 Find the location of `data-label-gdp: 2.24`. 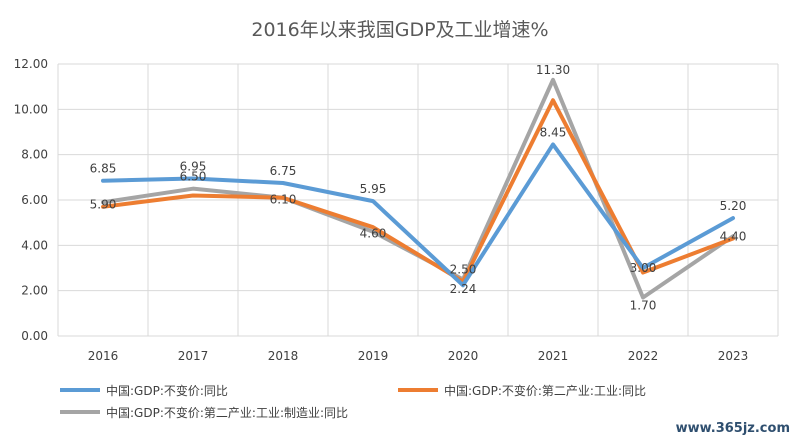

data-label-gdp: 2.24 is located at coordinates (463, 289).